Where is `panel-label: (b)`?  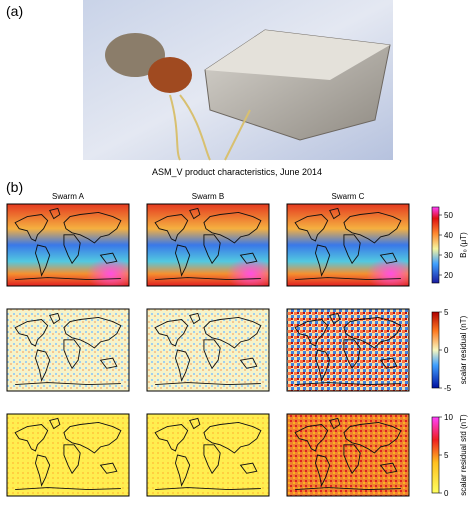
panel-label: (b) is located at coordinates (14, 187).